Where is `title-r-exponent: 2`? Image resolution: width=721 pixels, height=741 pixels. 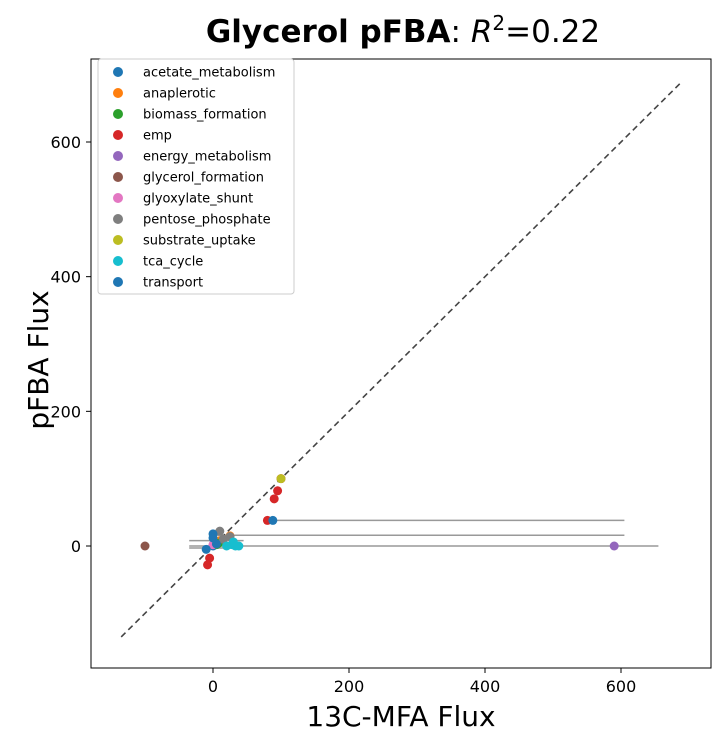
title-r-exponent: 2 is located at coordinates (498, 23).